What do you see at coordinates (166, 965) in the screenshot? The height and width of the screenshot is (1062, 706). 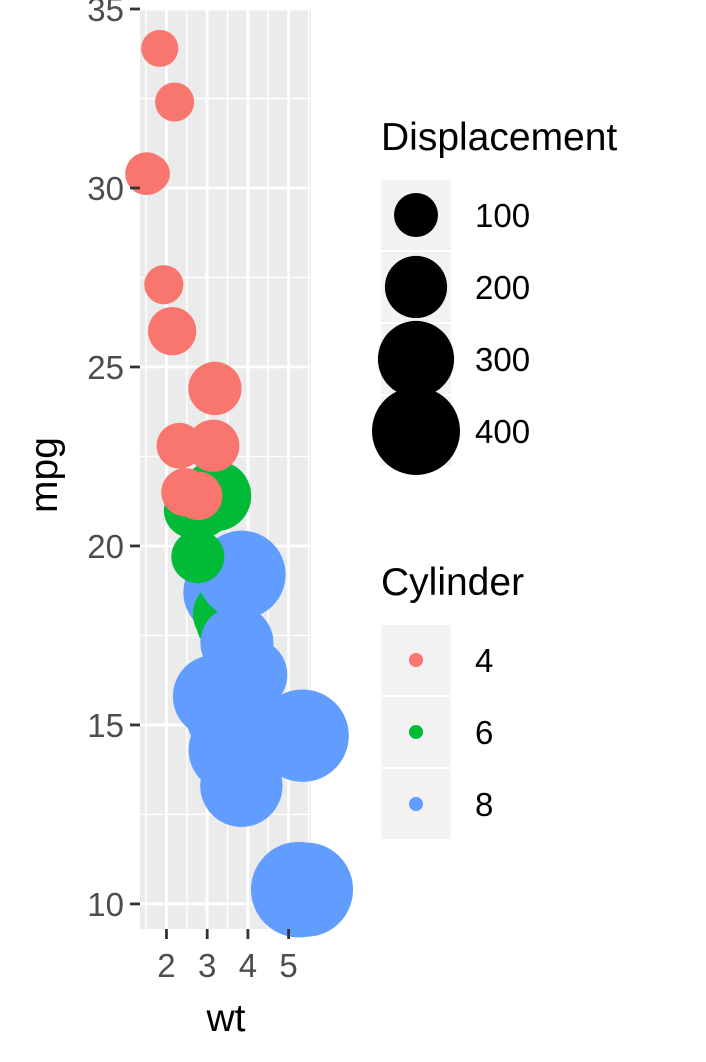 I see `x-tick-label: 2` at bounding box center [166, 965].